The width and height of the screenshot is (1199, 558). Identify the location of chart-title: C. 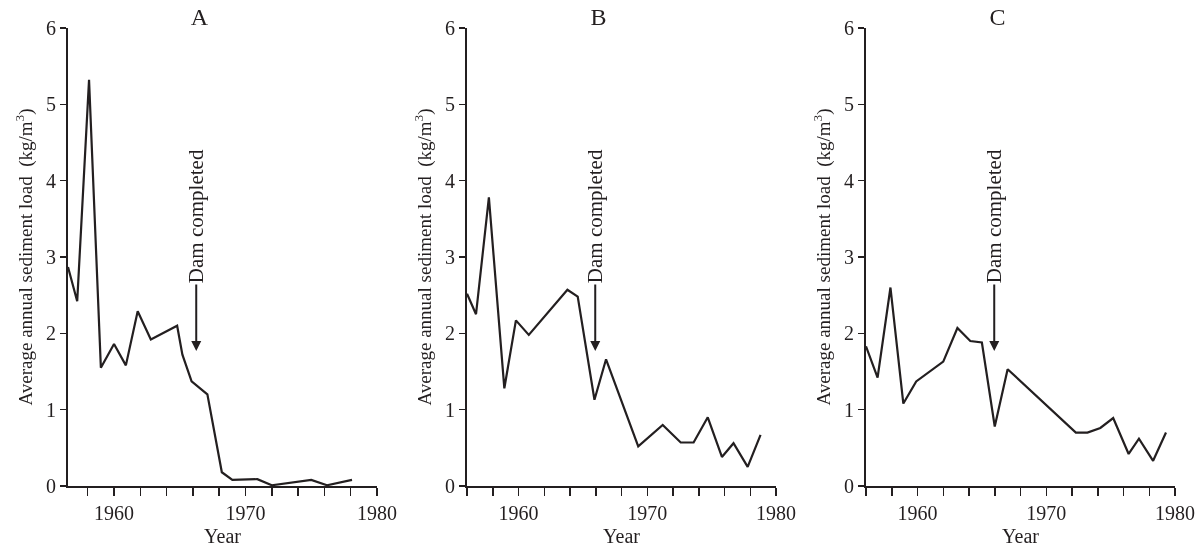
(997, 17).